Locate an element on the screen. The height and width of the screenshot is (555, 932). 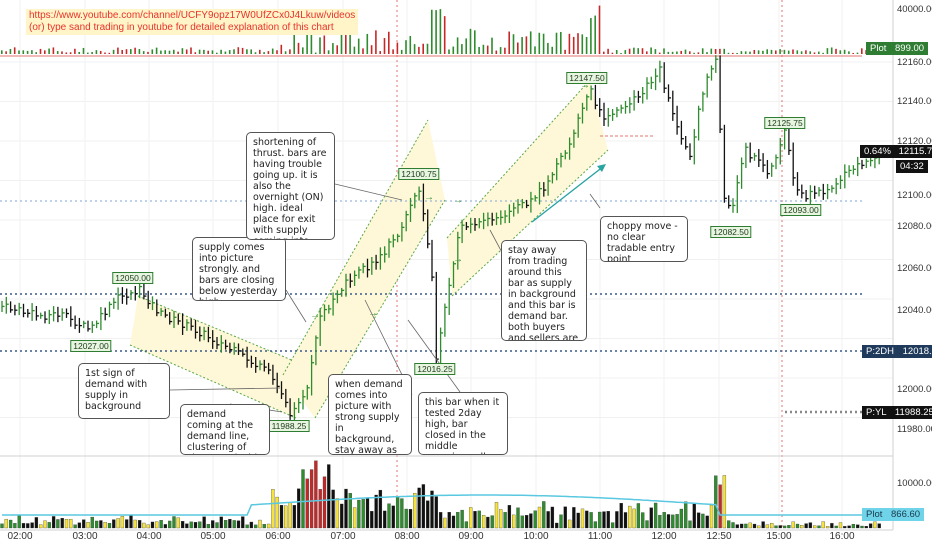
price-label-low: 11988.25 is located at coordinates (289, 426).